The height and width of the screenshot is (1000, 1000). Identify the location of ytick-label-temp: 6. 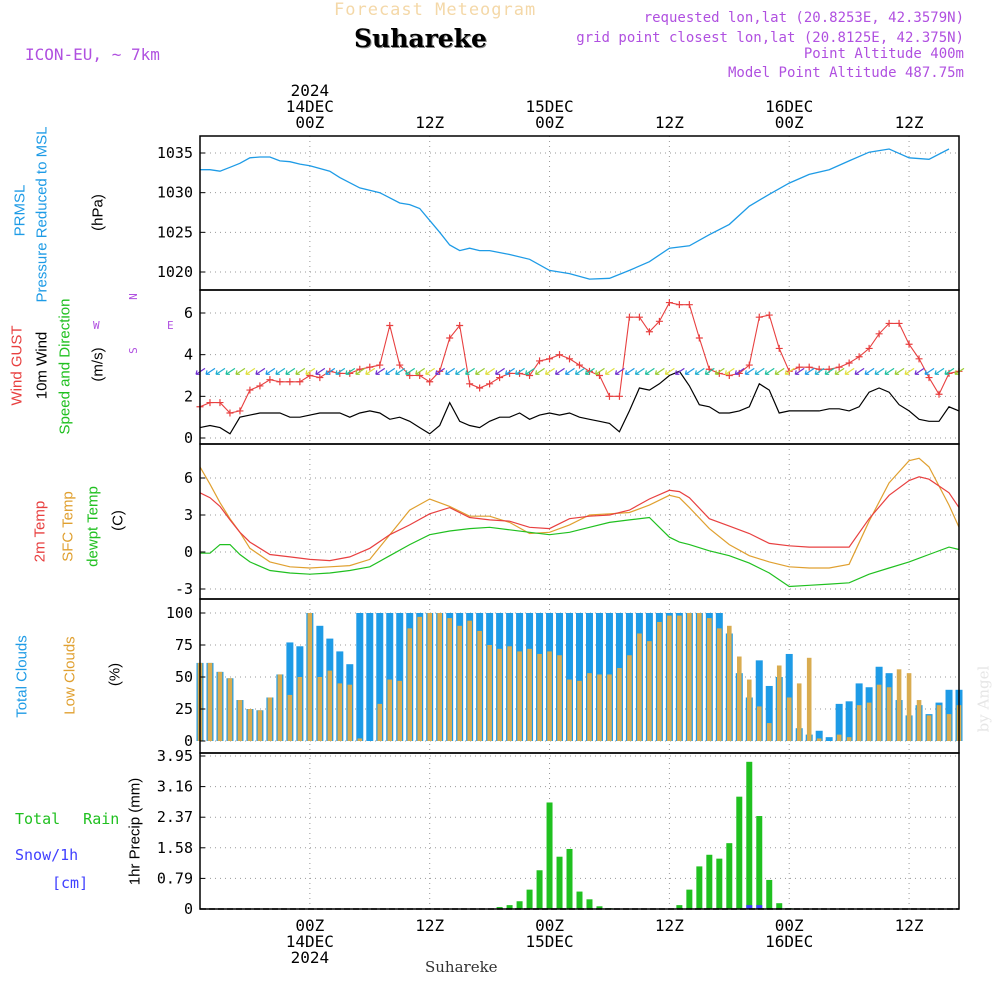
(188, 478).